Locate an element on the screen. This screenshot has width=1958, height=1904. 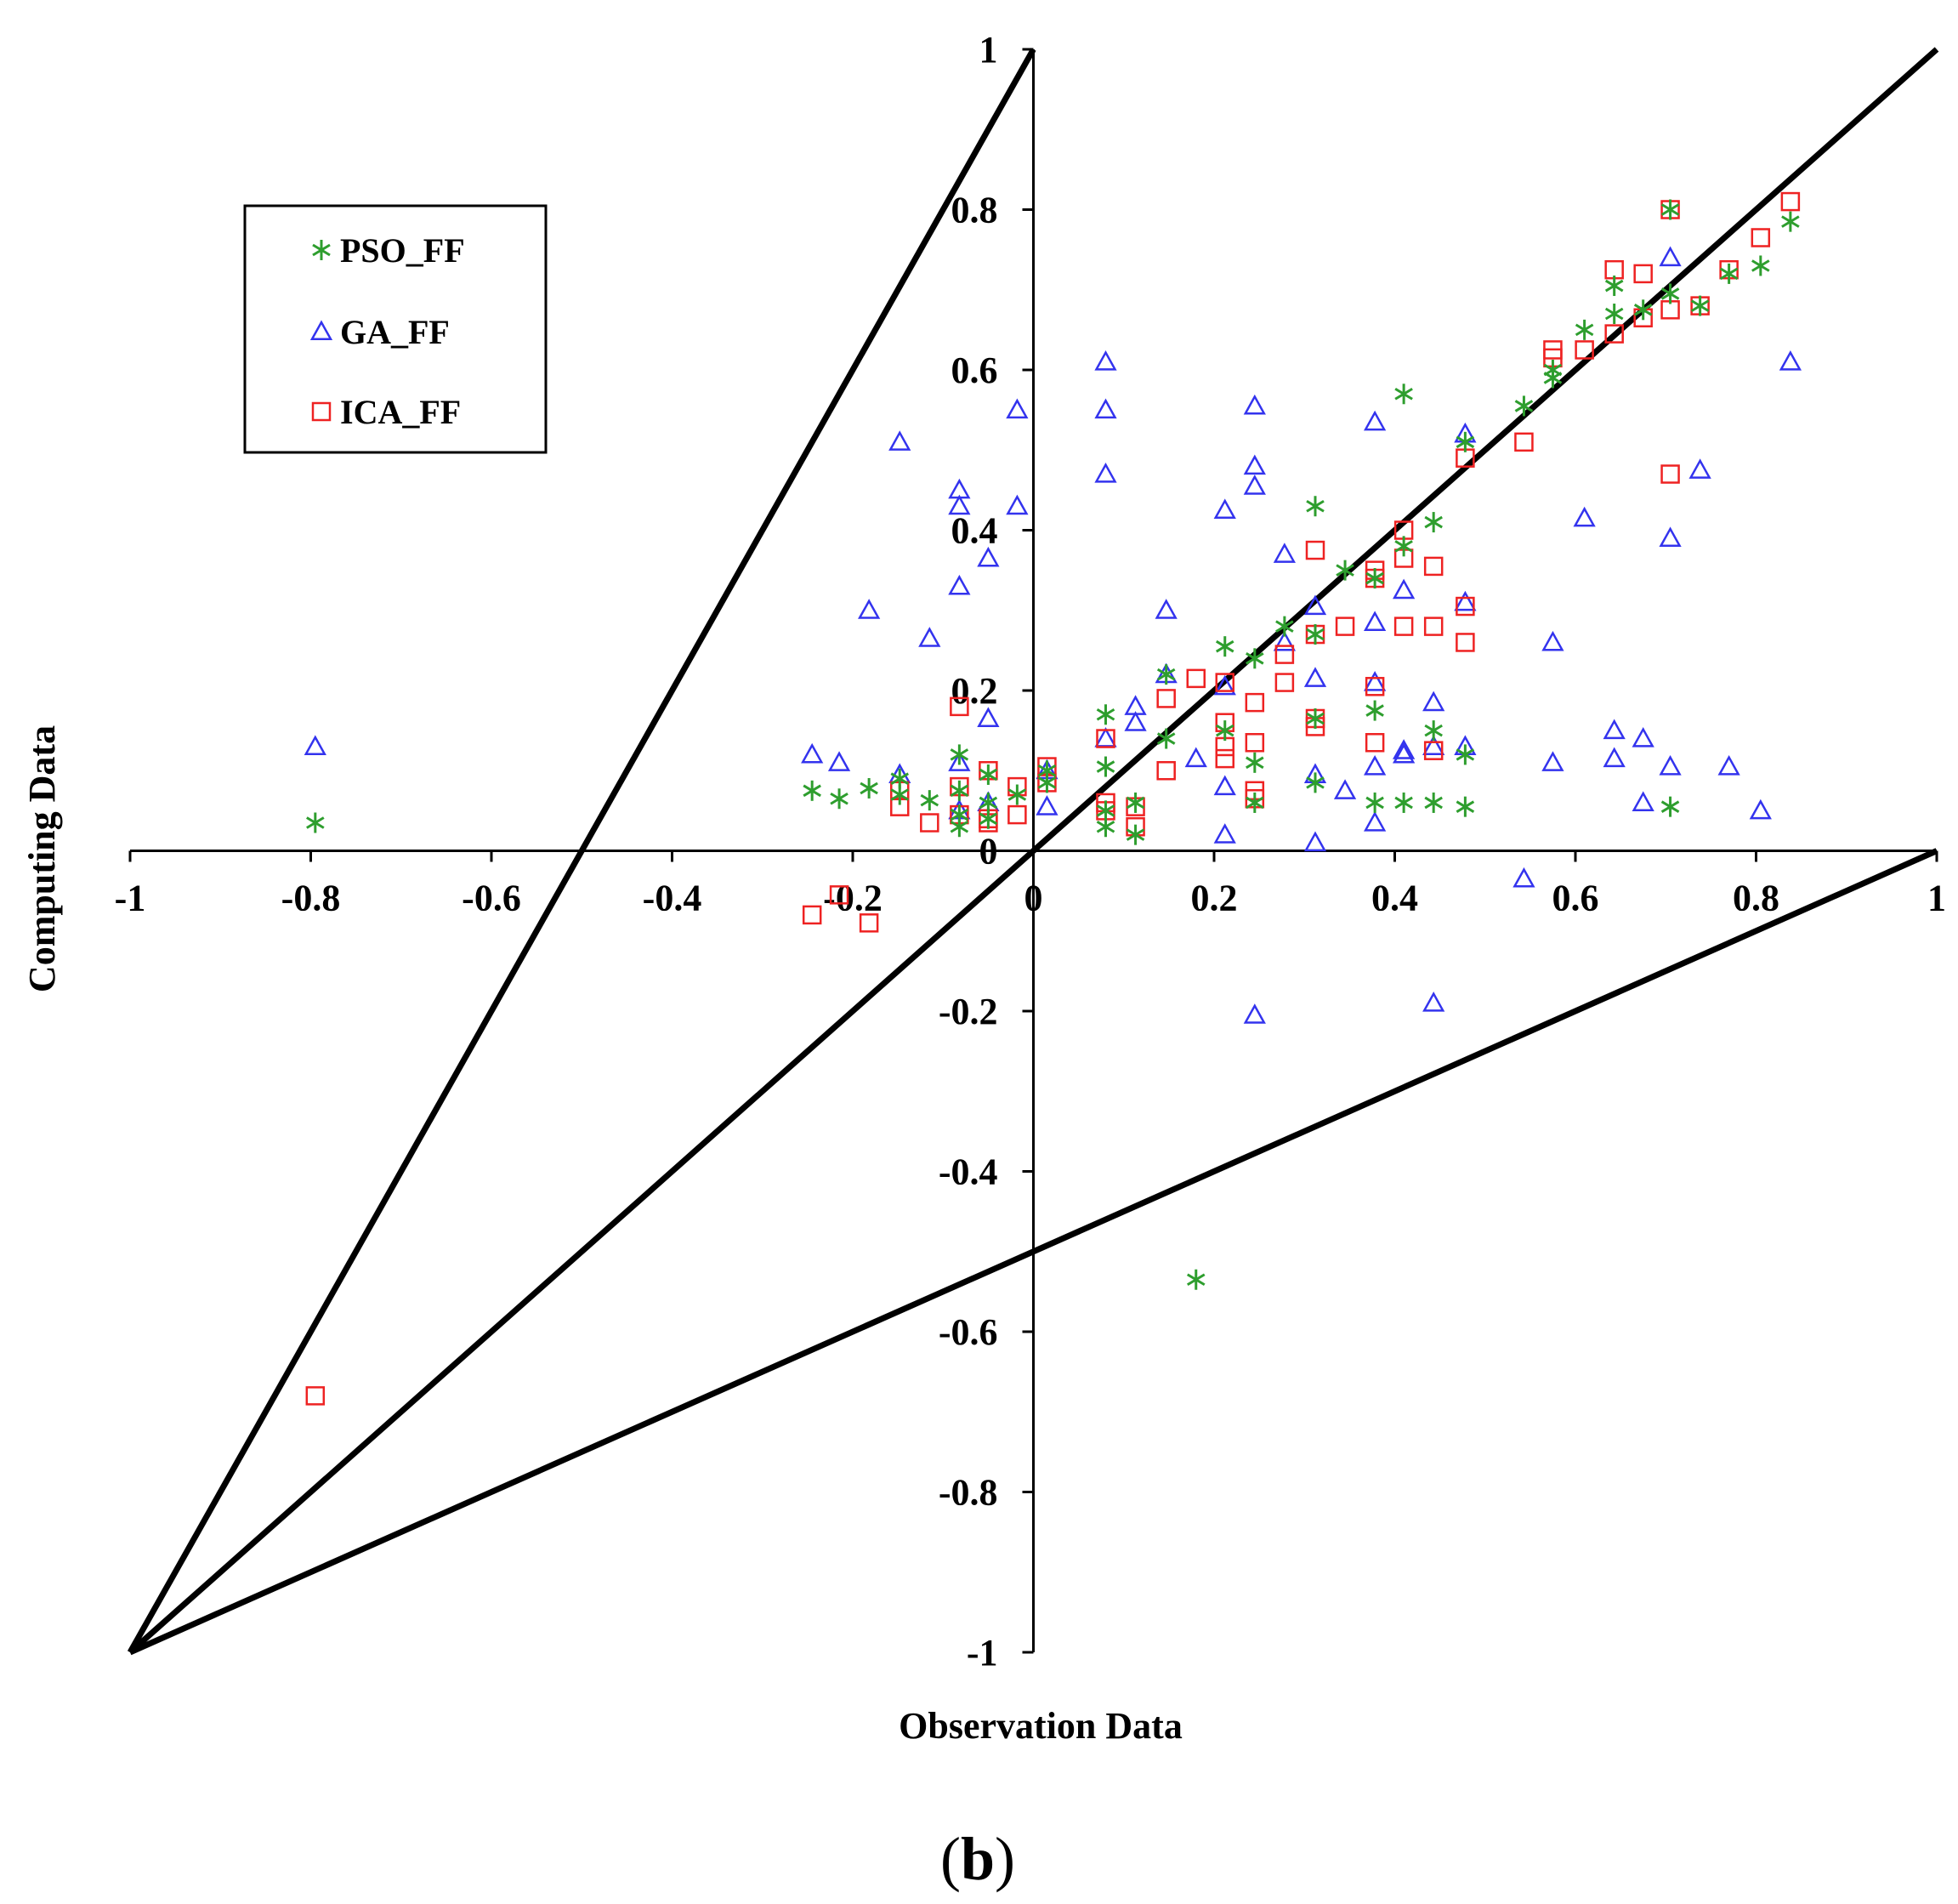
legend-item-pso-ff: PSO_FF is located at coordinates (388, 250).